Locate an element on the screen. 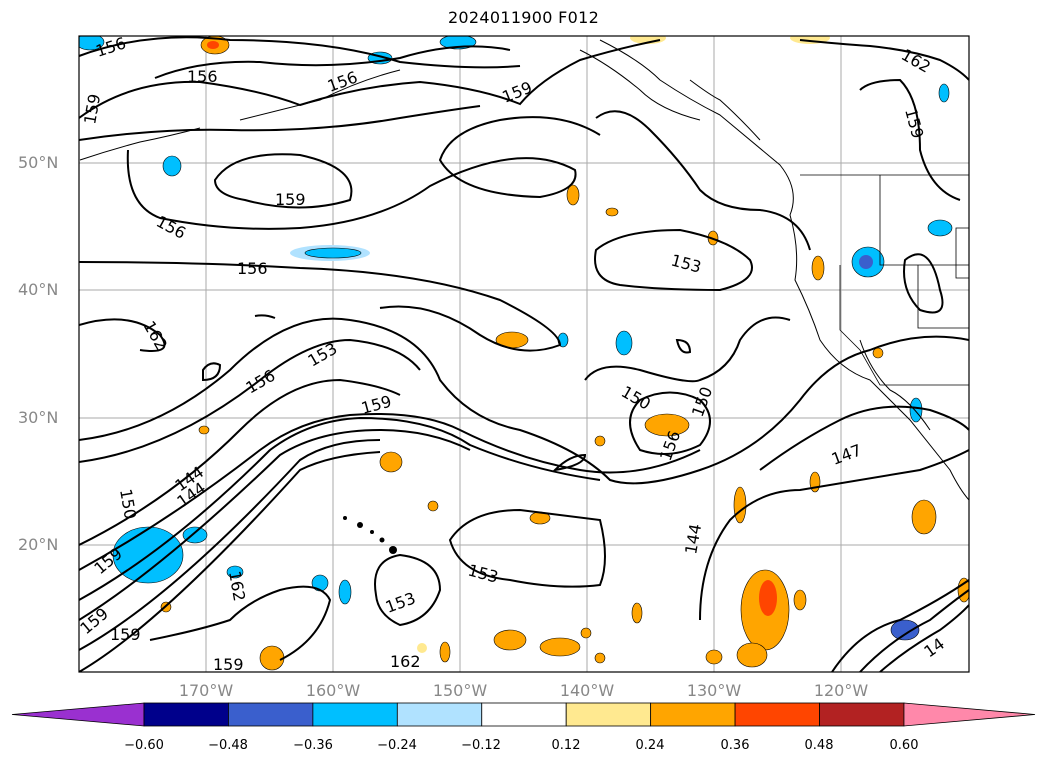 The width and height of the screenshot is (1047, 765). political-boundaries is located at coordinates (884, 280).